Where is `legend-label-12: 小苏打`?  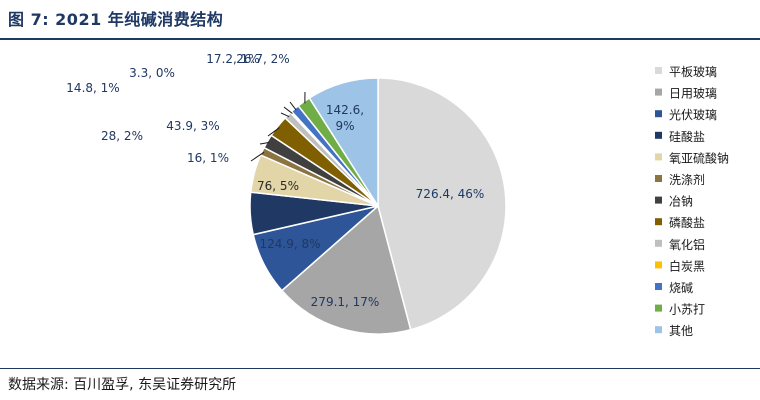 legend-label-12: 小苏打 is located at coordinates (687, 310).